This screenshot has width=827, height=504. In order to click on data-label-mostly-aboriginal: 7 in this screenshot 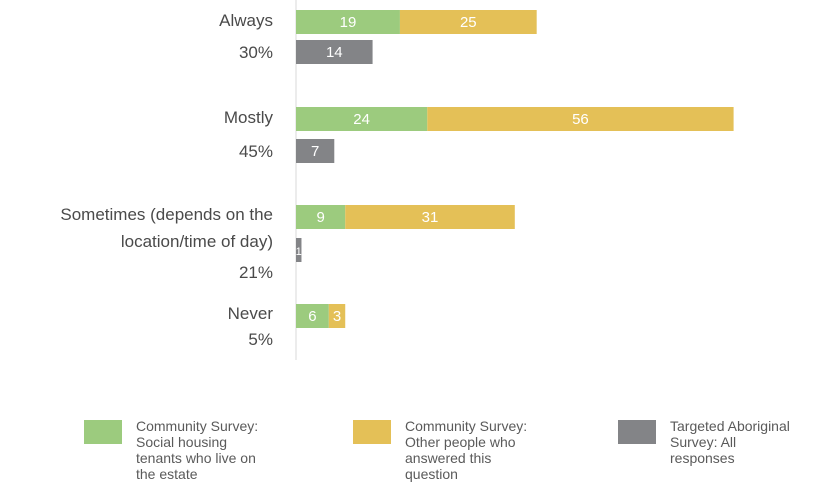, I will do `click(315, 151)`.